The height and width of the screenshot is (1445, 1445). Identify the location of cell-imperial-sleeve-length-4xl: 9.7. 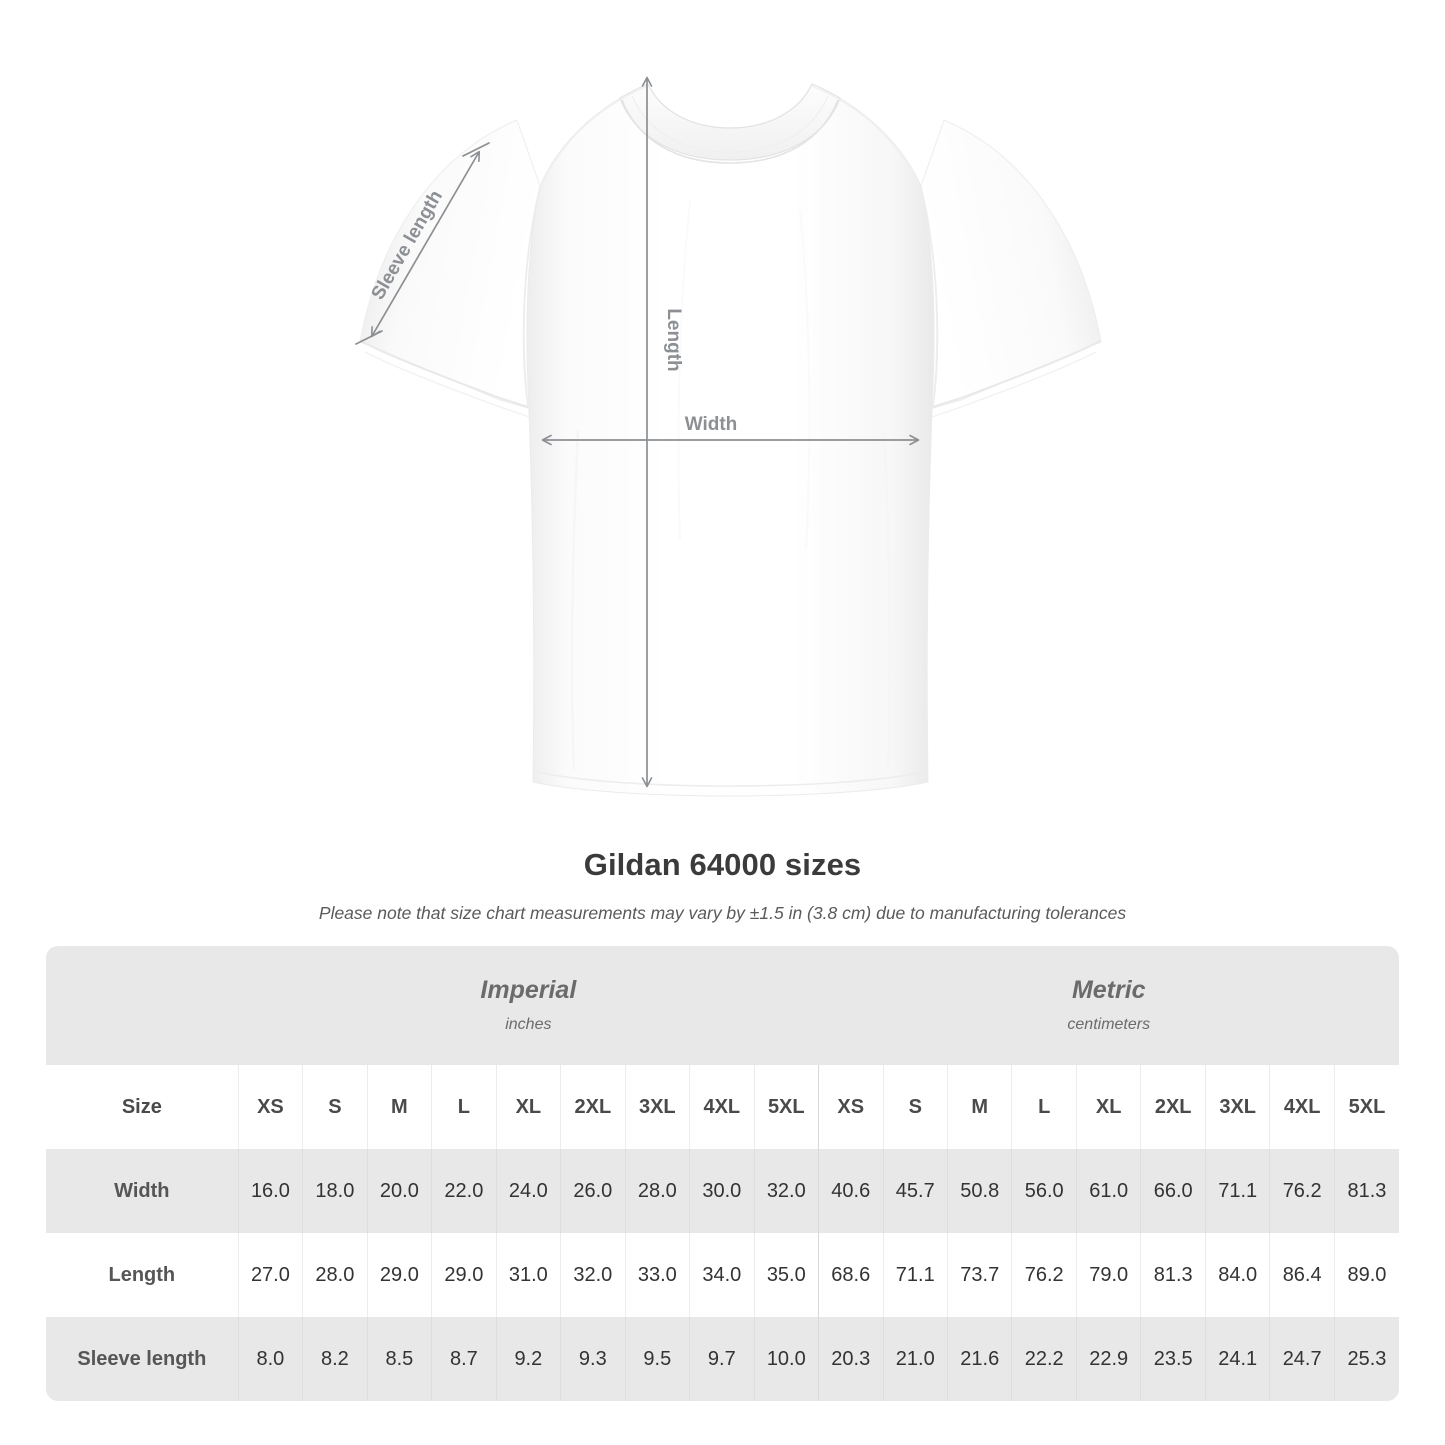
(722, 1359).